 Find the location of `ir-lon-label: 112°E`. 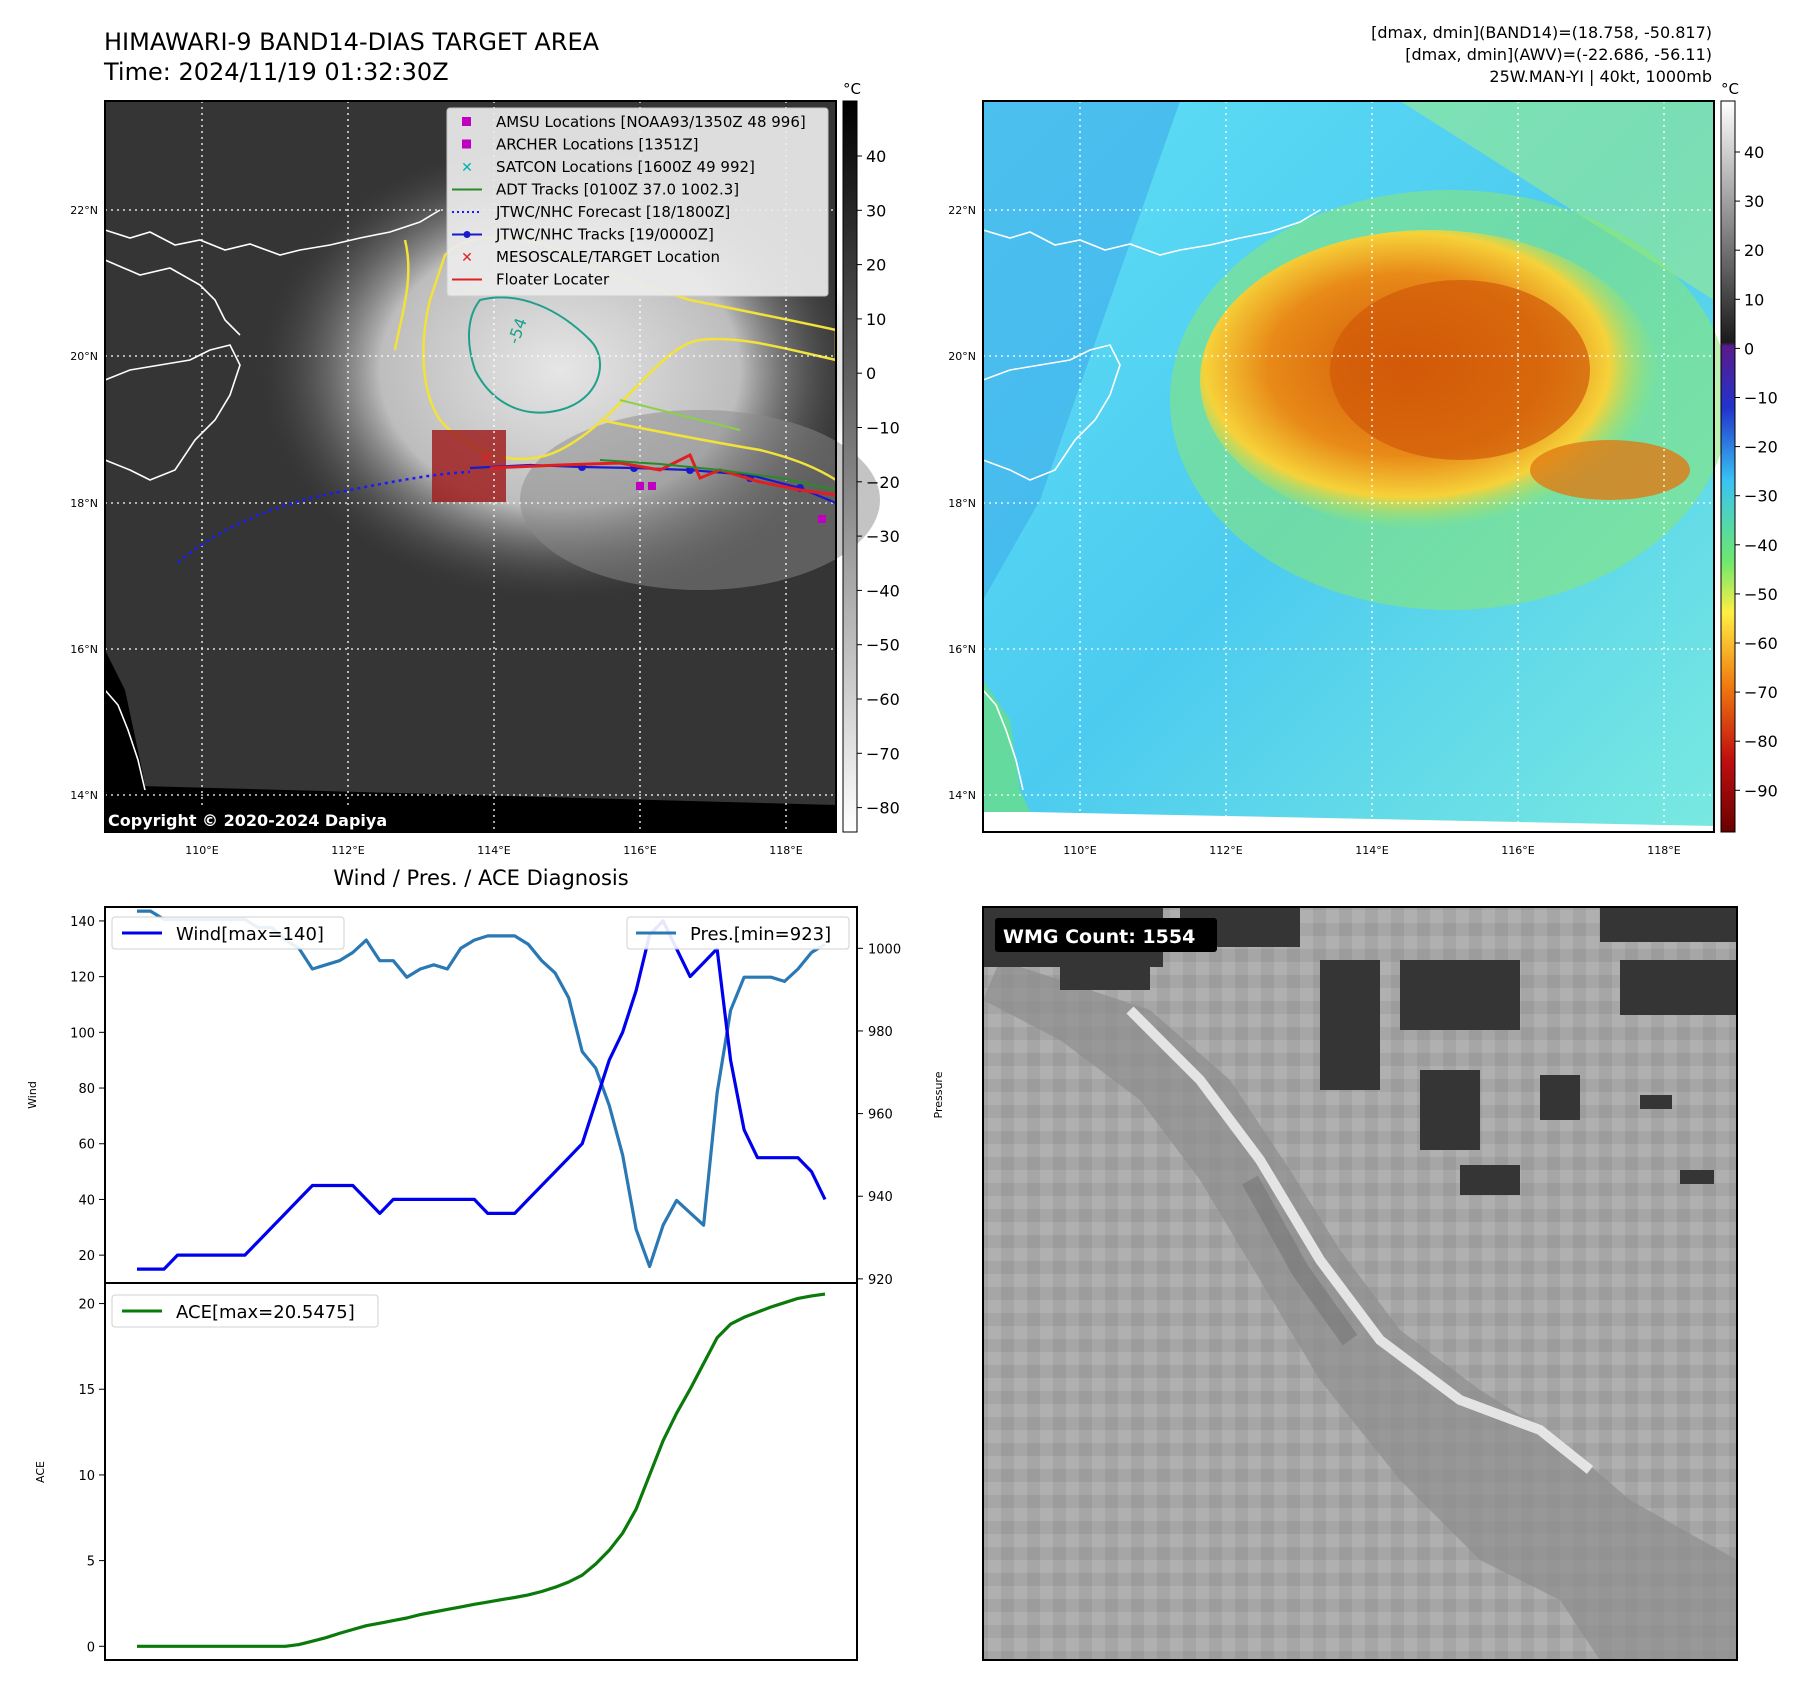

ir-lon-label: 112°E is located at coordinates (347, 850).